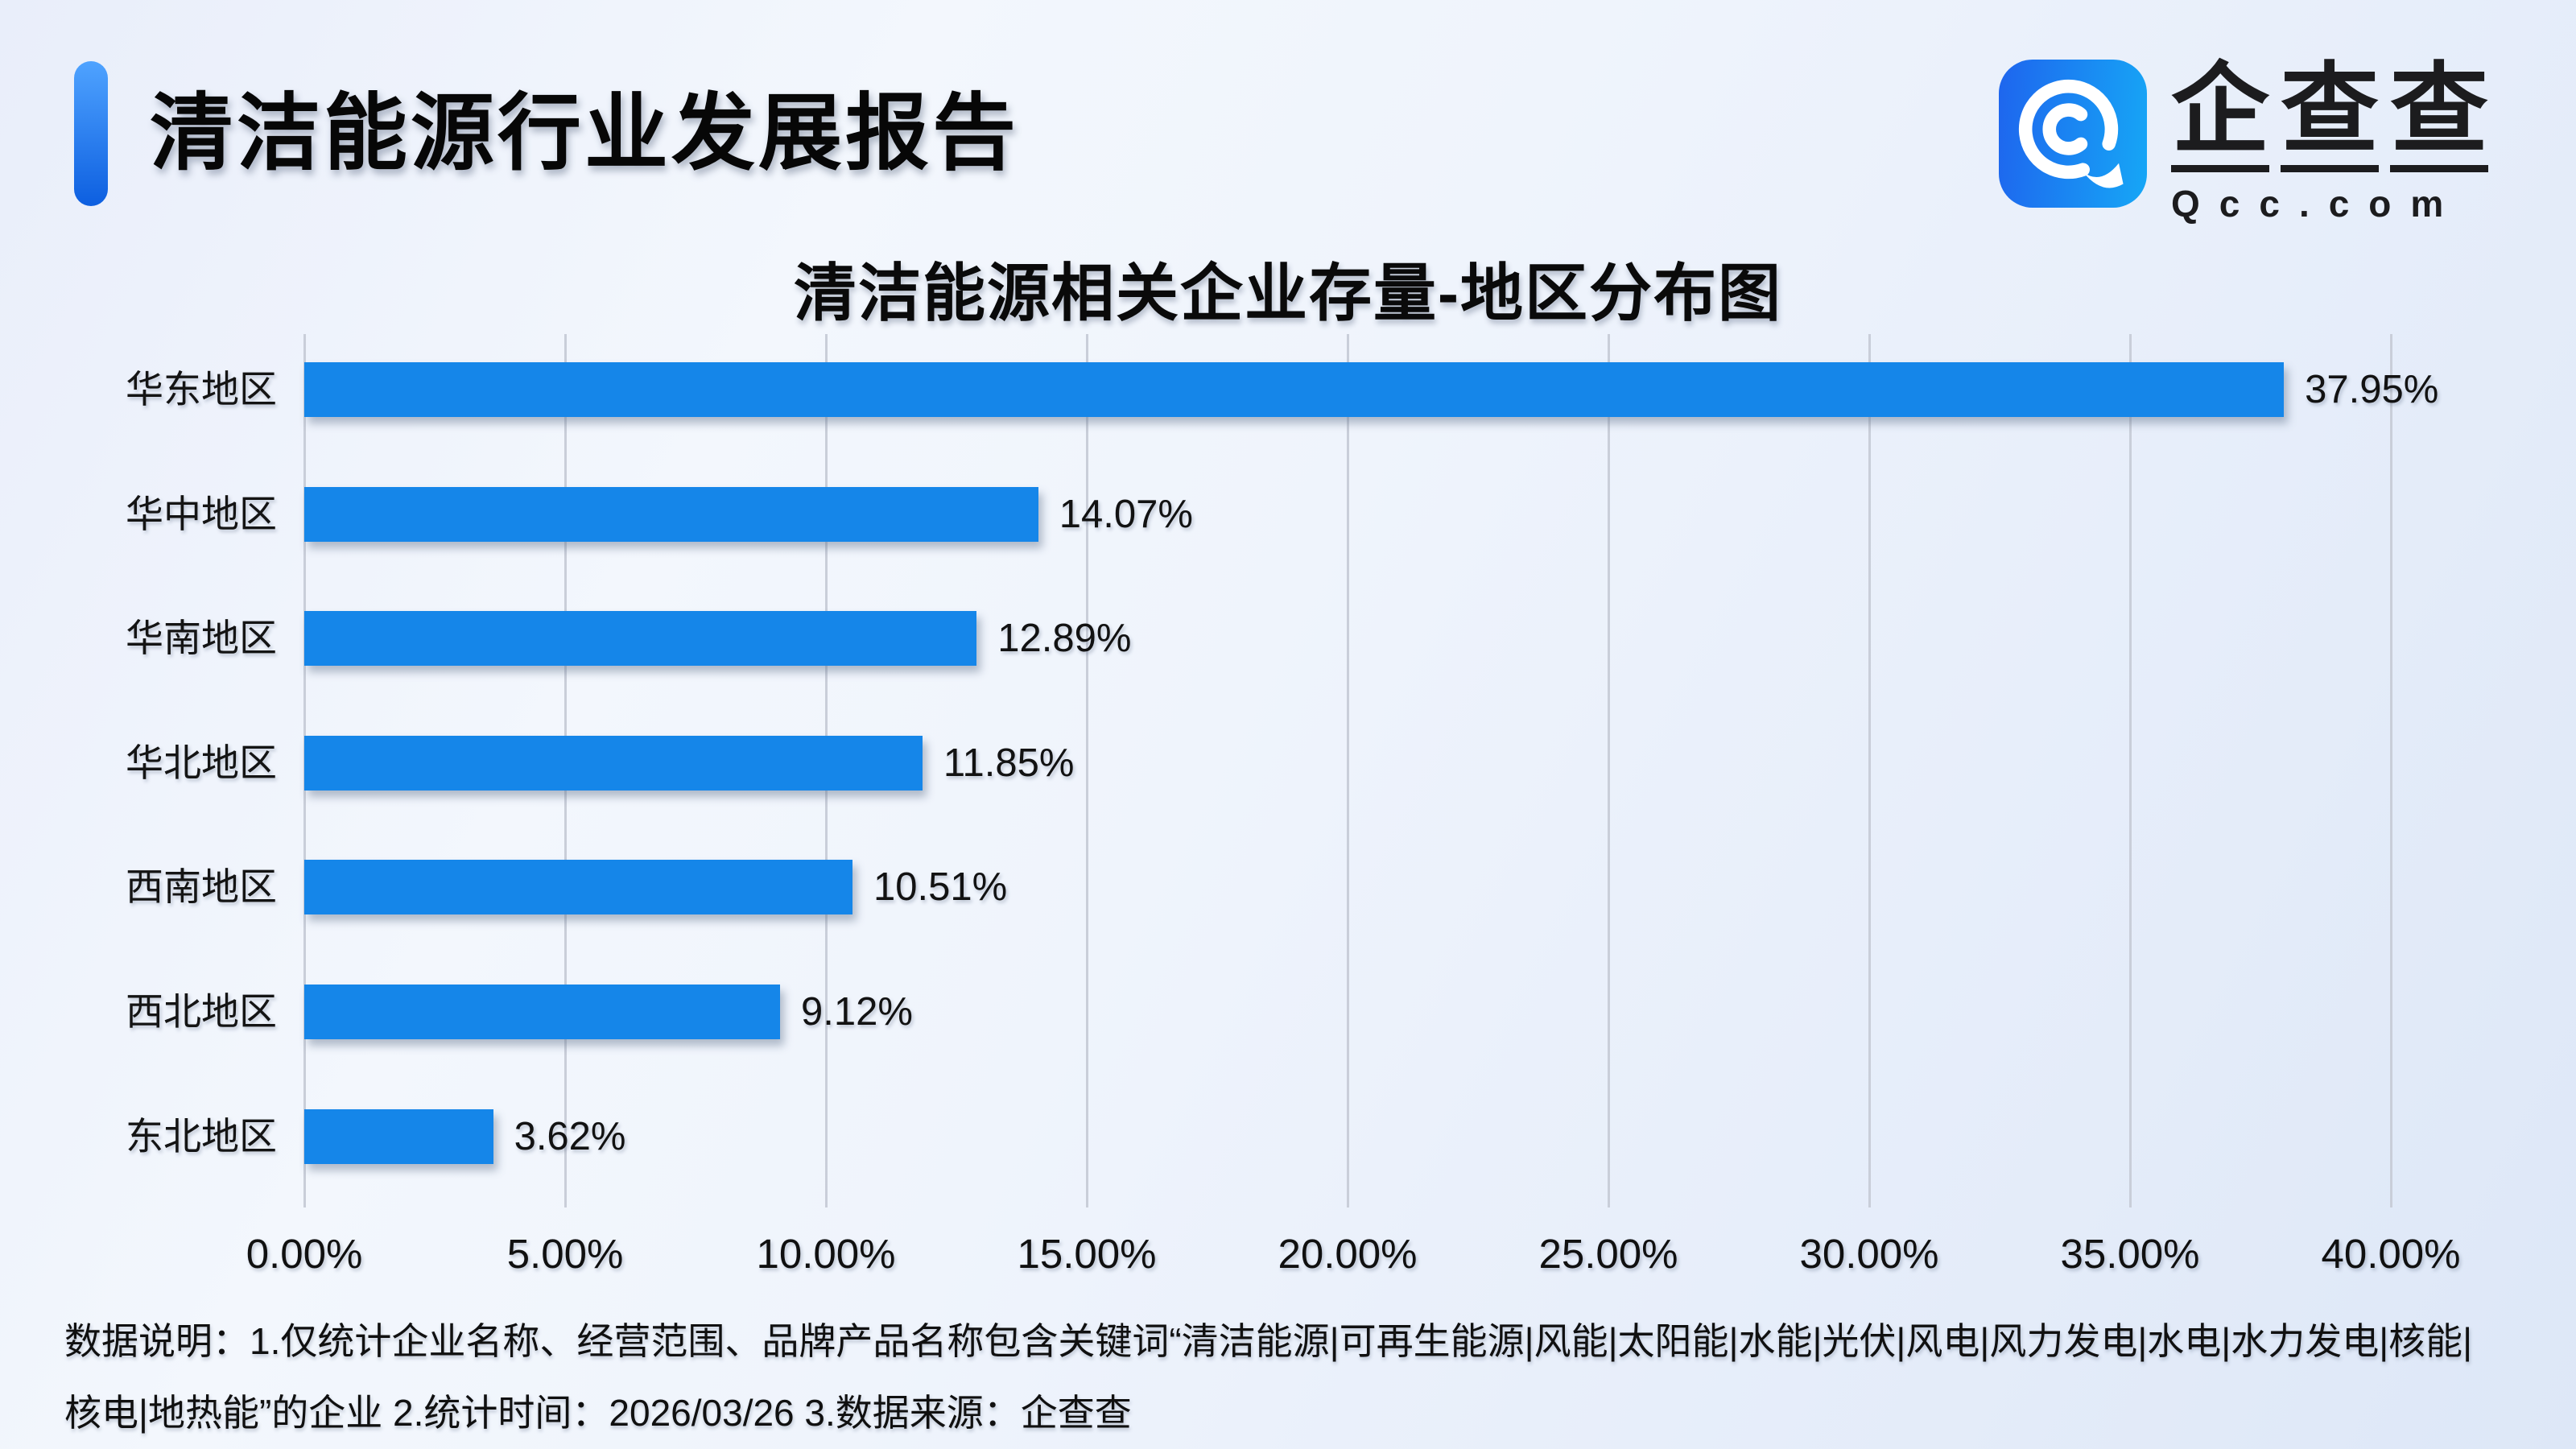 The height and width of the screenshot is (1449, 2576). Describe the element at coordinates (1087, 1254) in the screenshot. I see `x-tick-label: 15.00%` at that location.